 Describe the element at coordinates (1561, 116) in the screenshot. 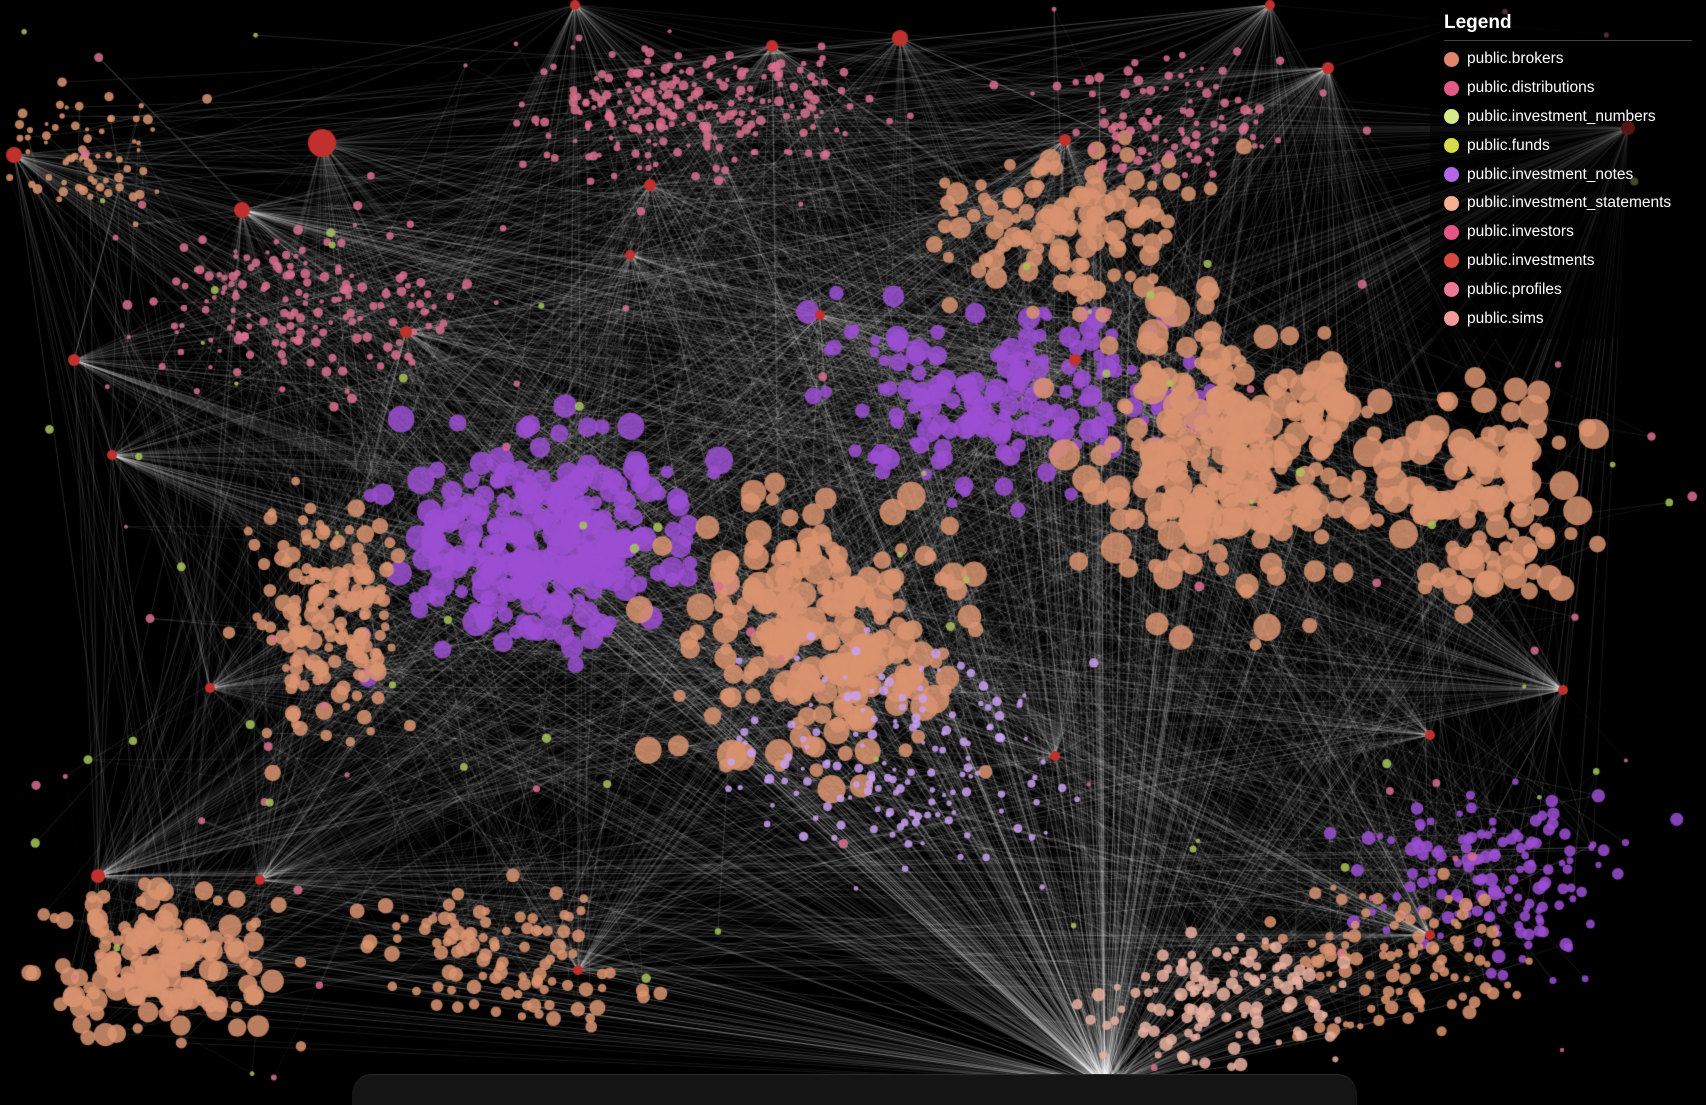

I see `legend-label: public.investment_numbers` at that location.